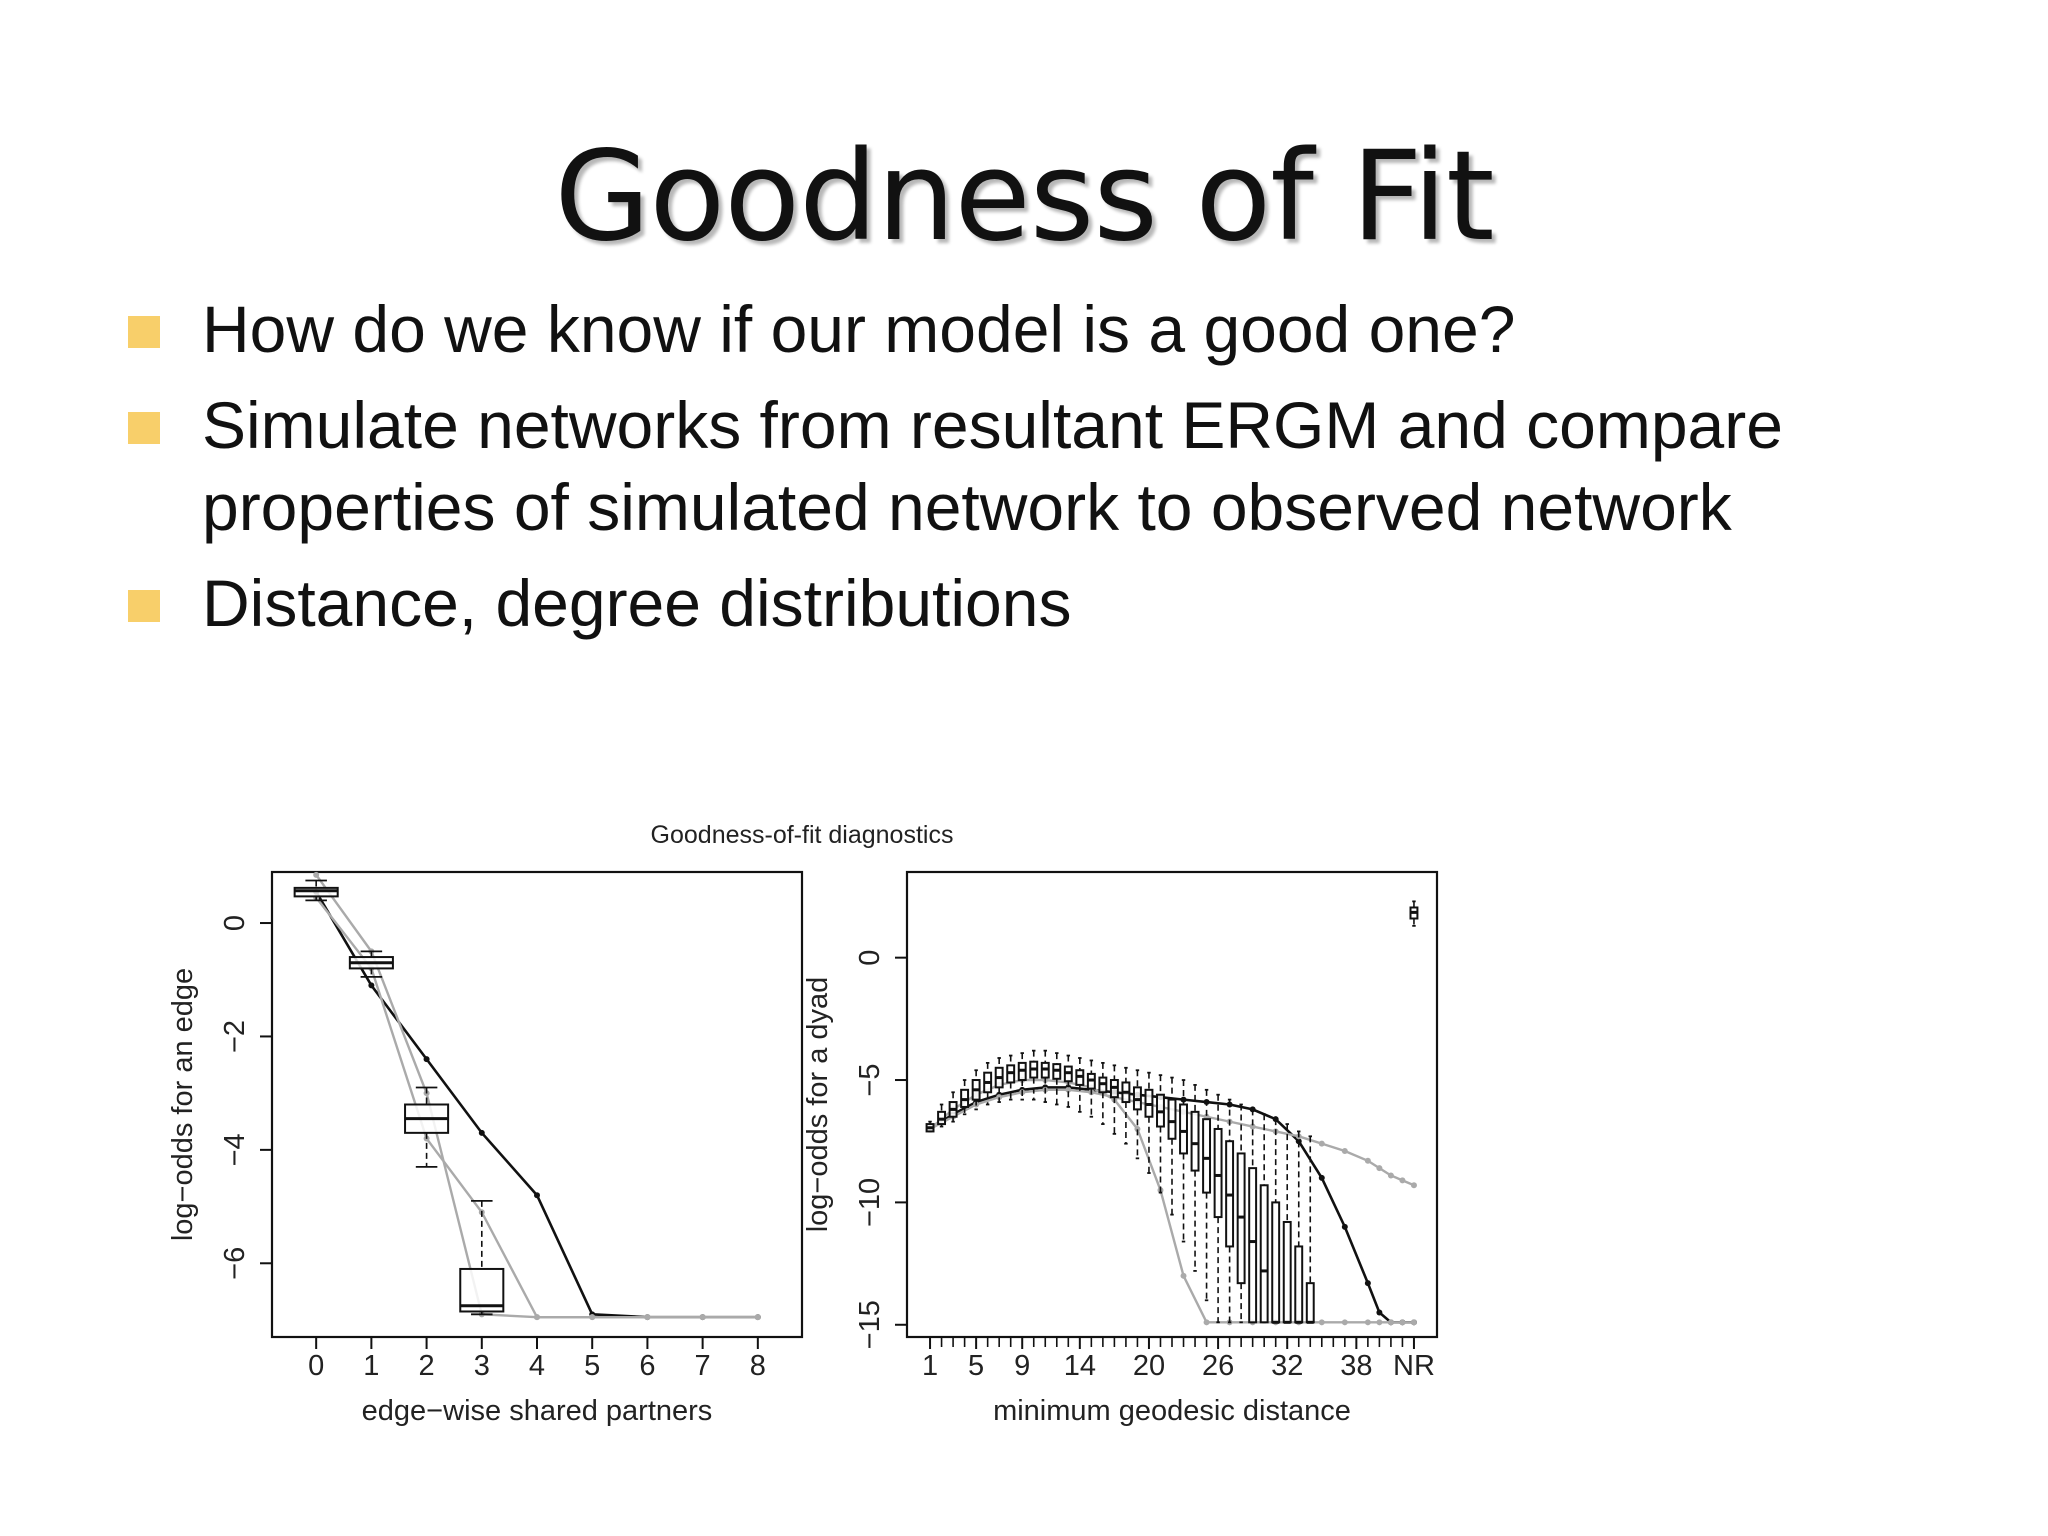 The width and height of the screenshot is (2048, 1536). Describe the element at coordinates (870, 1079) in the screenshot. I see `y-tick-label: −5` at that location.